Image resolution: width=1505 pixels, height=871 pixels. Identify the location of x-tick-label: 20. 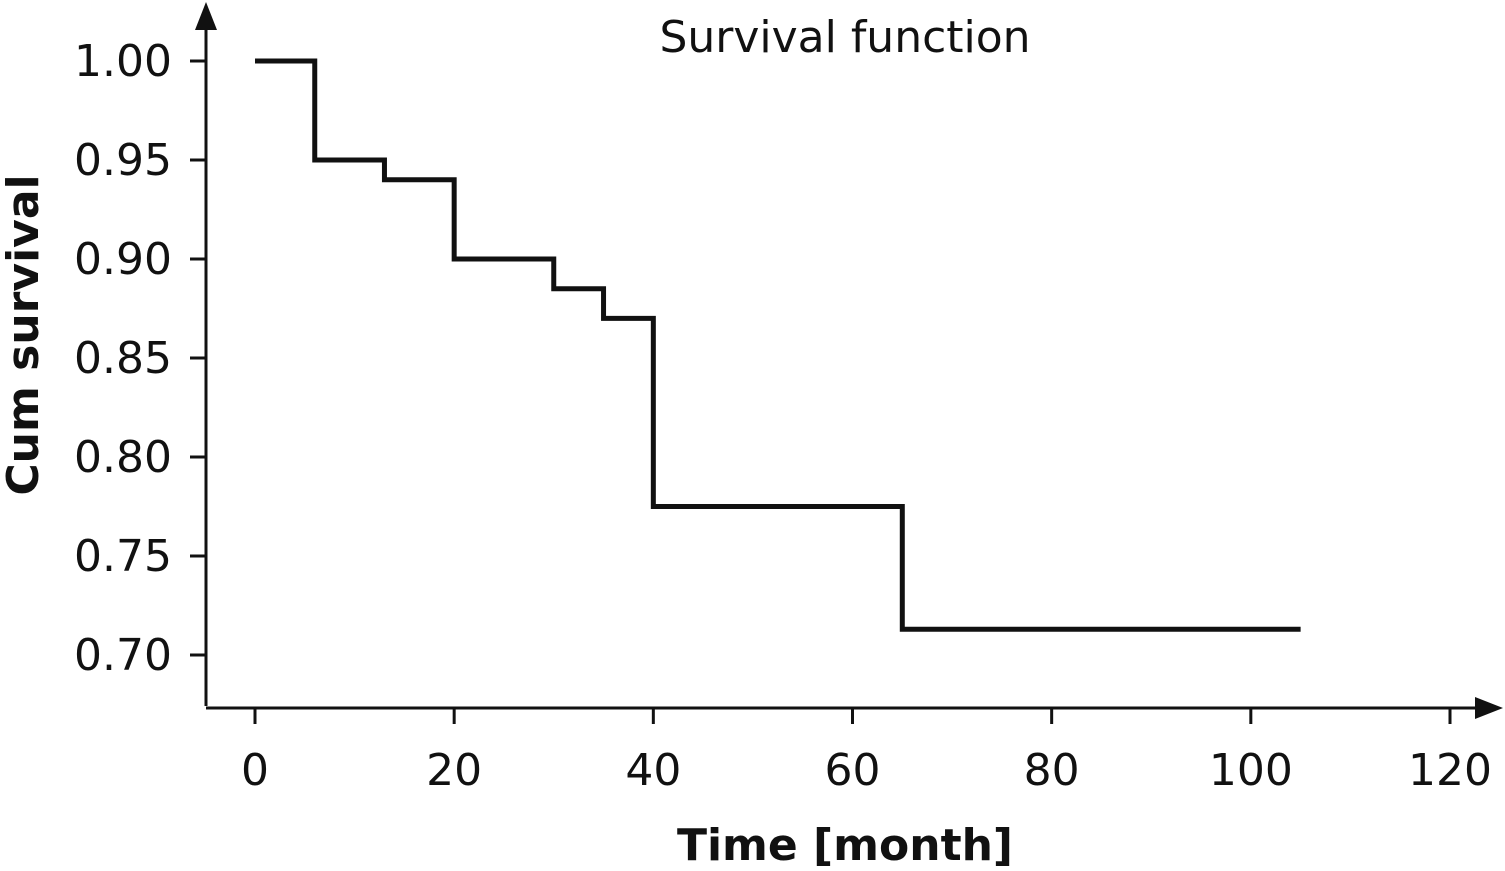
(454, 770).